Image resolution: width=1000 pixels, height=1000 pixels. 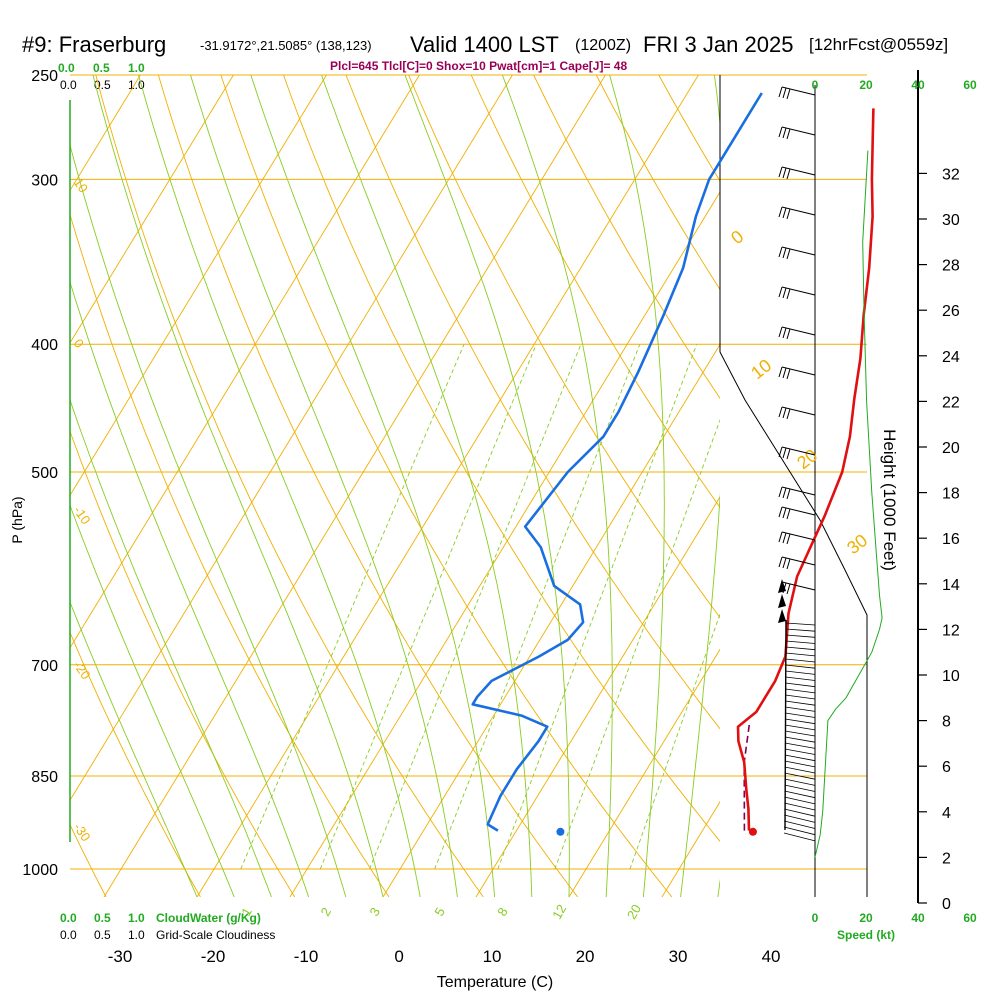 I want to click on chart-title-station: #9: Fraserburg, so click(x=94, y=44).